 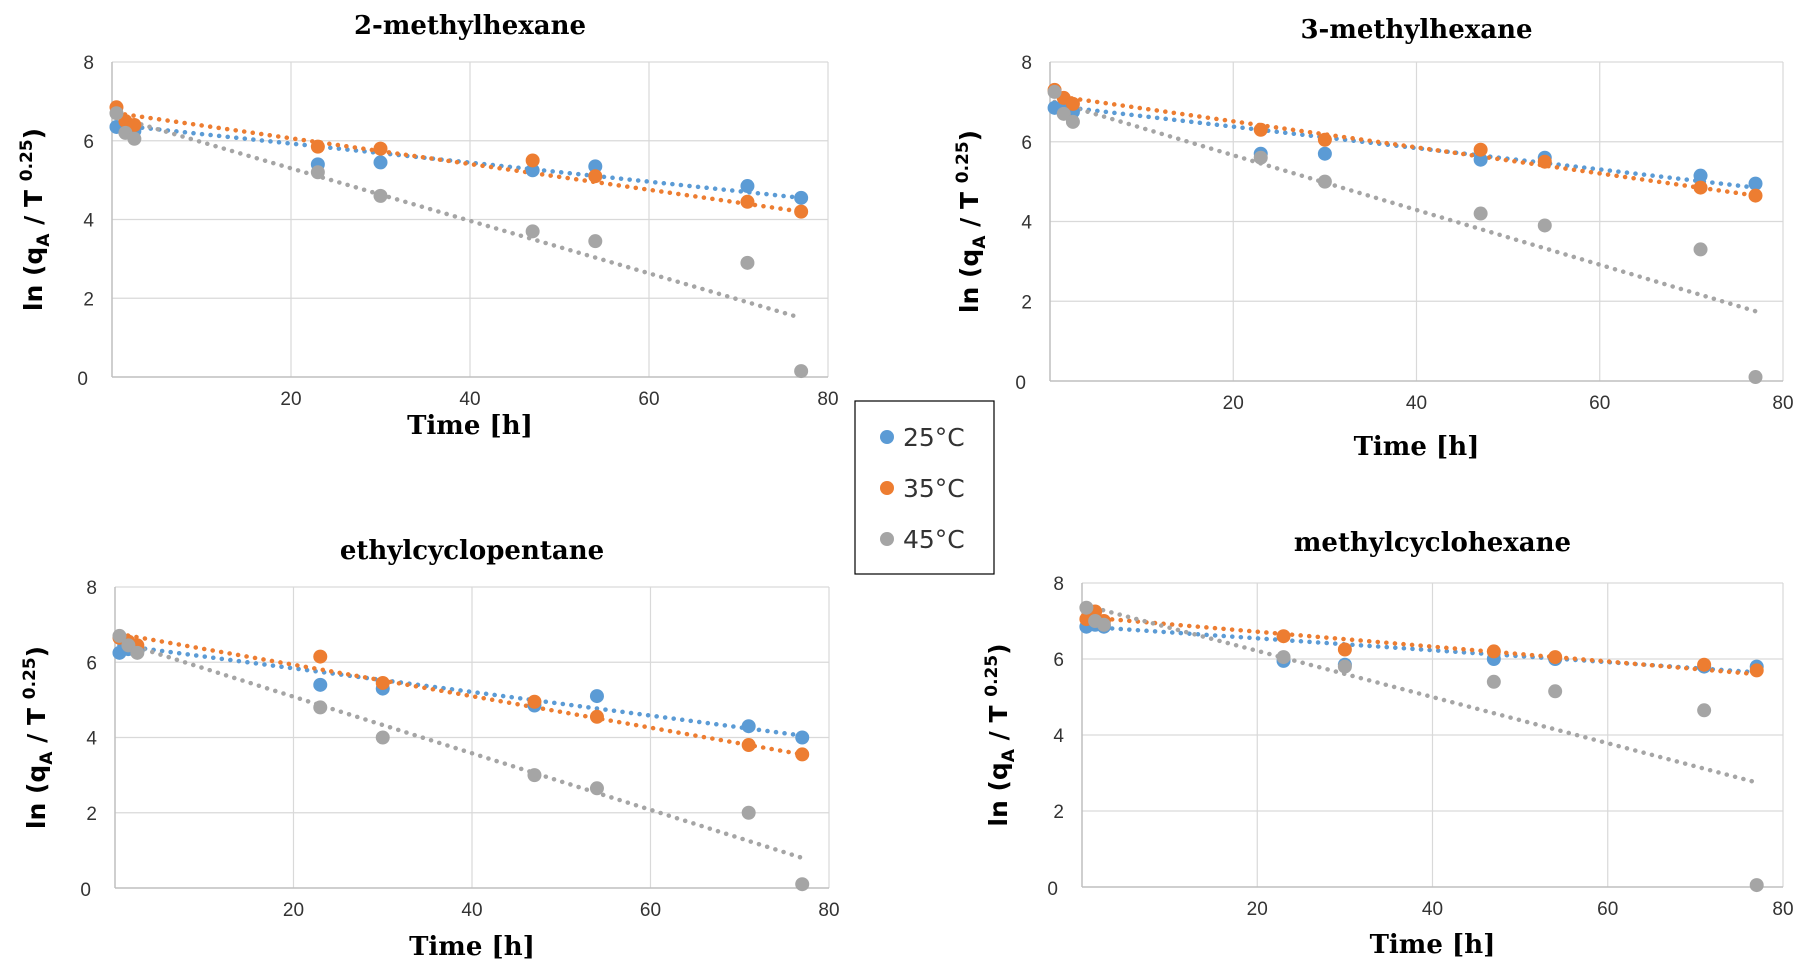 What do you see at coordinates (828, 910) in the screenshot?
I see `x-tick-label: 80` at bounding box center [828, 910].